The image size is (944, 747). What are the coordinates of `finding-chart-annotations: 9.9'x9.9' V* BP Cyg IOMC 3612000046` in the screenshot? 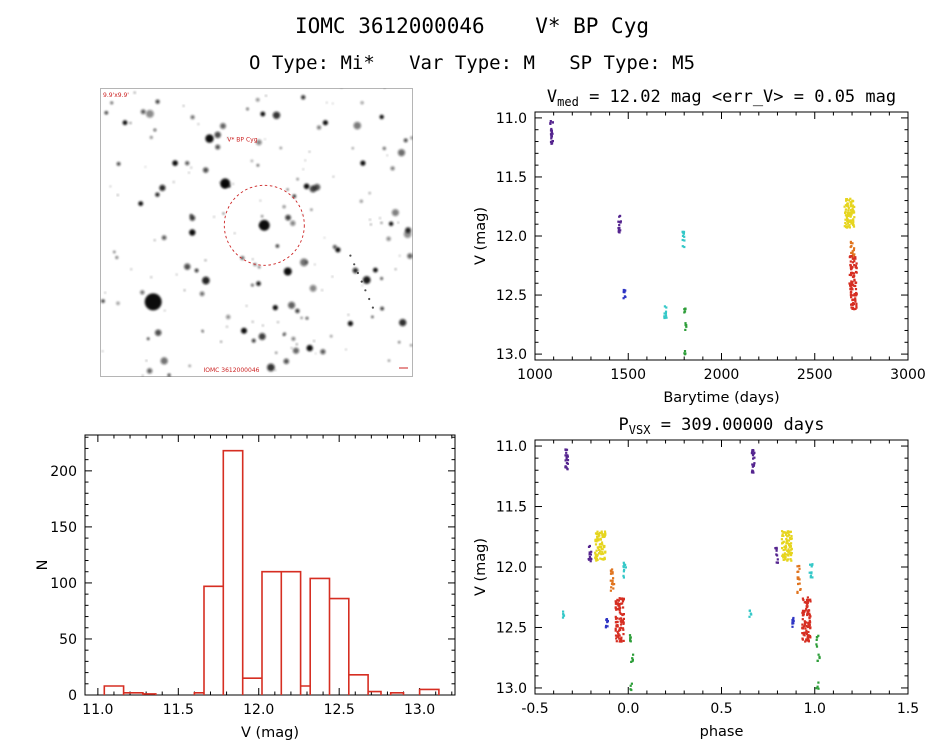 It's located at (181, 233).